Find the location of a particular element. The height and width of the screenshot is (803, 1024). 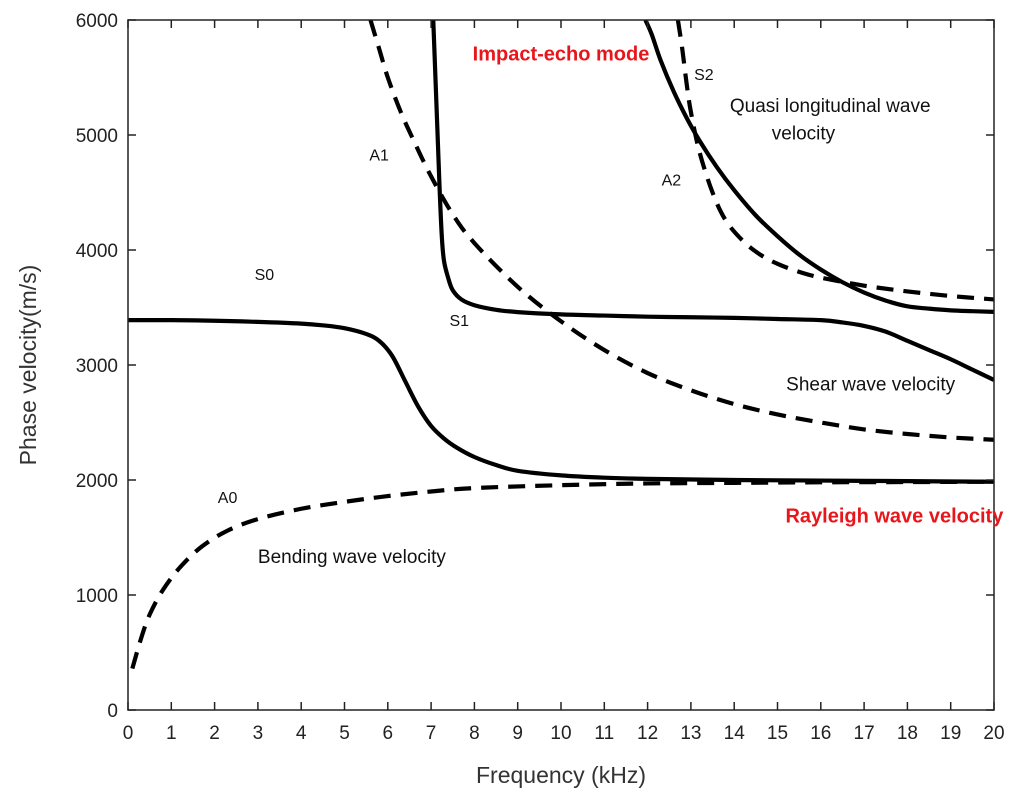

x-axis-title: Frequency (kHz) is located at coordinates (561, 775).